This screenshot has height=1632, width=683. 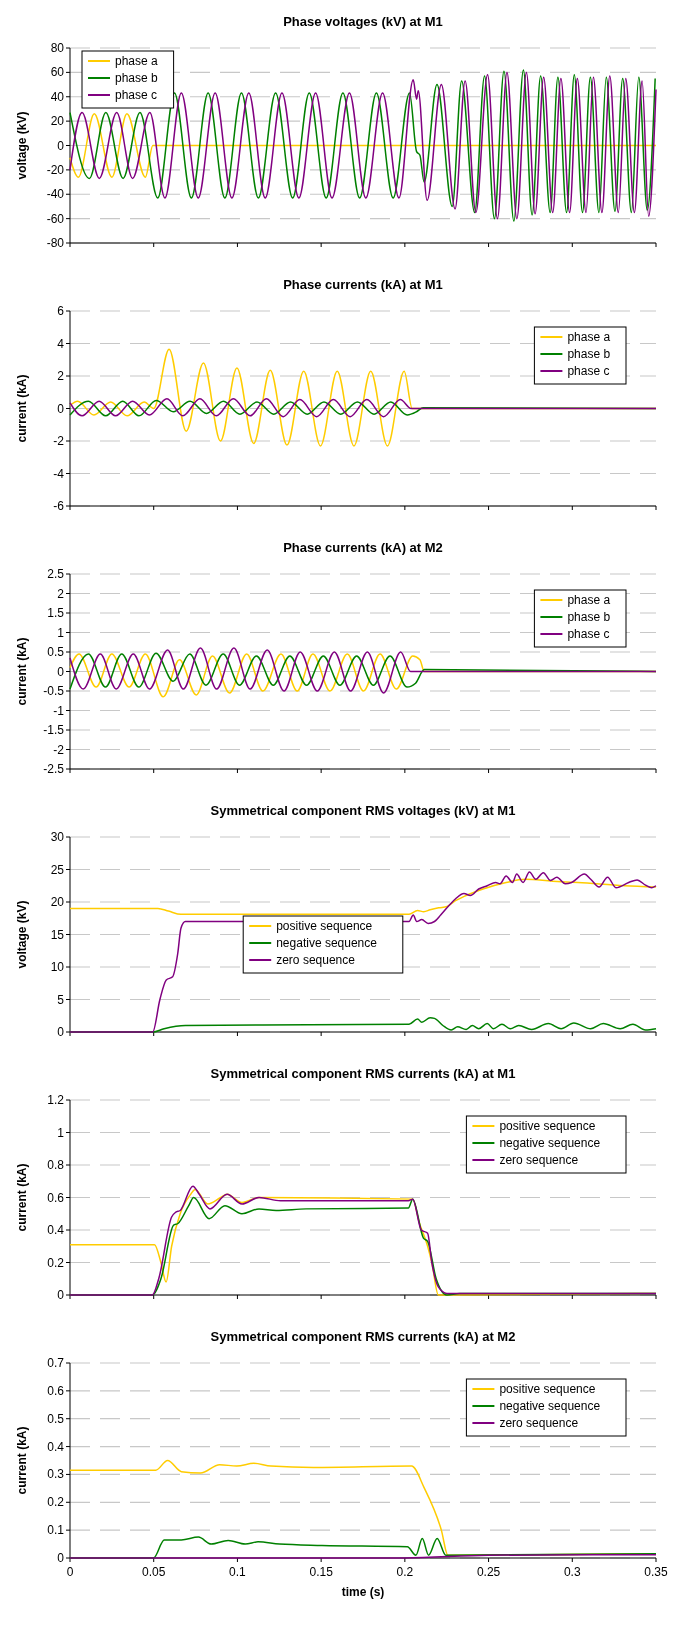 What do you see at coordinates (55, 243) in the screenshot?
I see `y-tick-label: -80` at bounding box center [55, 243].